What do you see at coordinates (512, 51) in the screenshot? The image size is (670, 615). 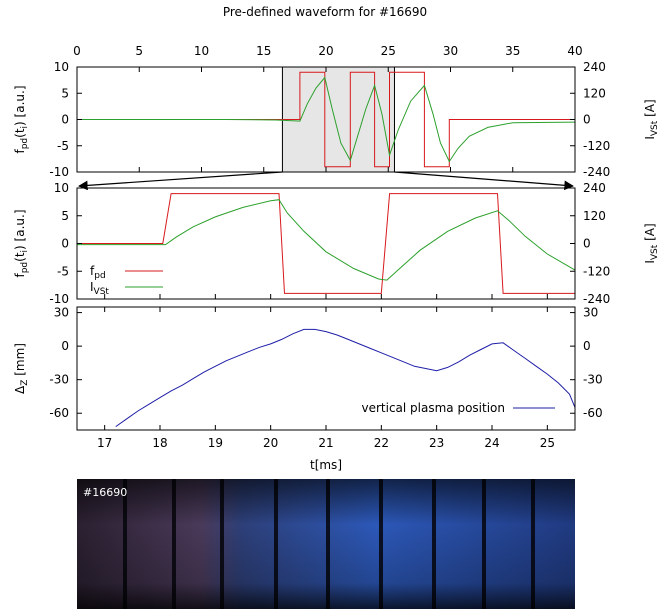 I see `x-top-tick-label: 35` at bounding box center [512, 51].